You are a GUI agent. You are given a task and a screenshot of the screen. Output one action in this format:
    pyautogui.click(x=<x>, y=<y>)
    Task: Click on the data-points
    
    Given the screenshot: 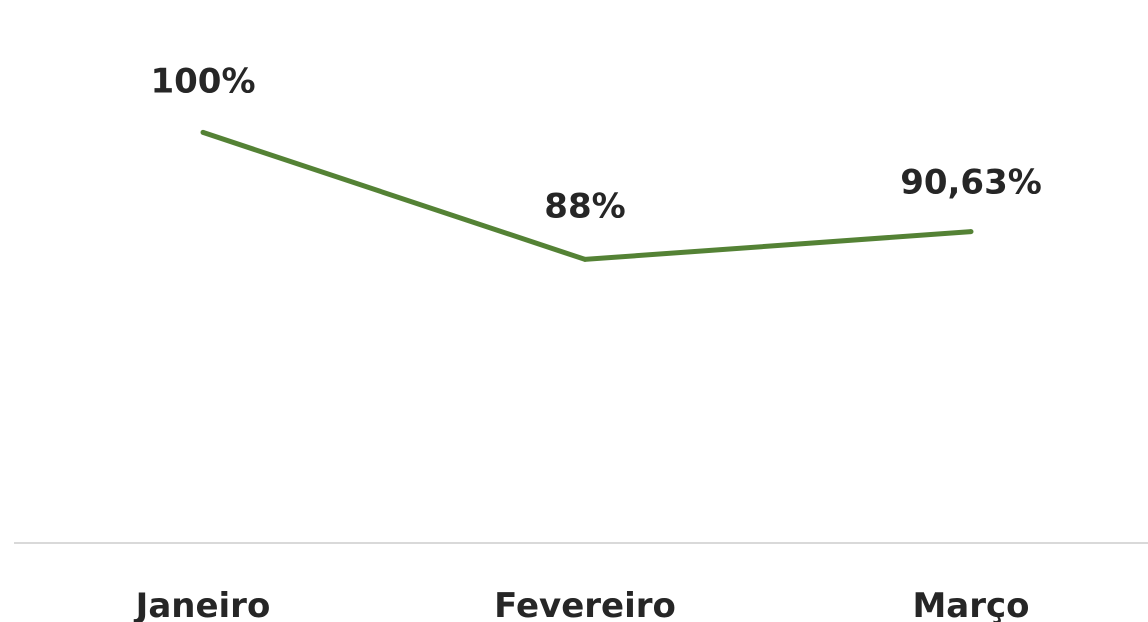 What is the action you would take?
    pyautogui.click(x=587, y=195)
    